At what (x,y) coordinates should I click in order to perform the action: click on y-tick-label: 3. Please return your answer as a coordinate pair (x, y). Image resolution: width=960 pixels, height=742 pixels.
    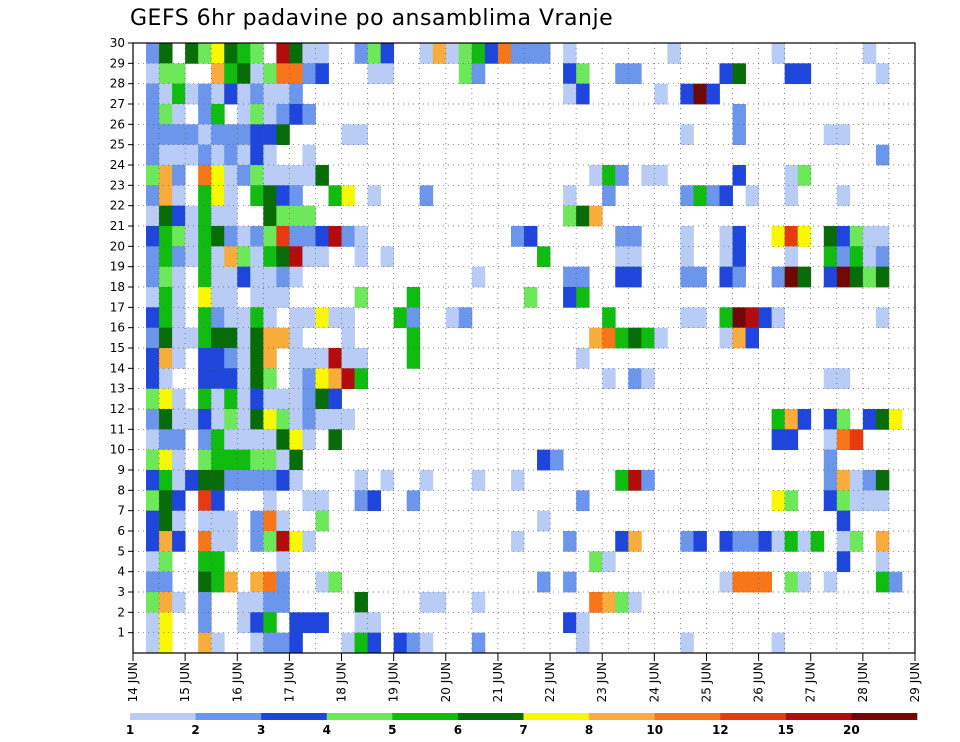
    Looking at the image, I should click on (121, 592).